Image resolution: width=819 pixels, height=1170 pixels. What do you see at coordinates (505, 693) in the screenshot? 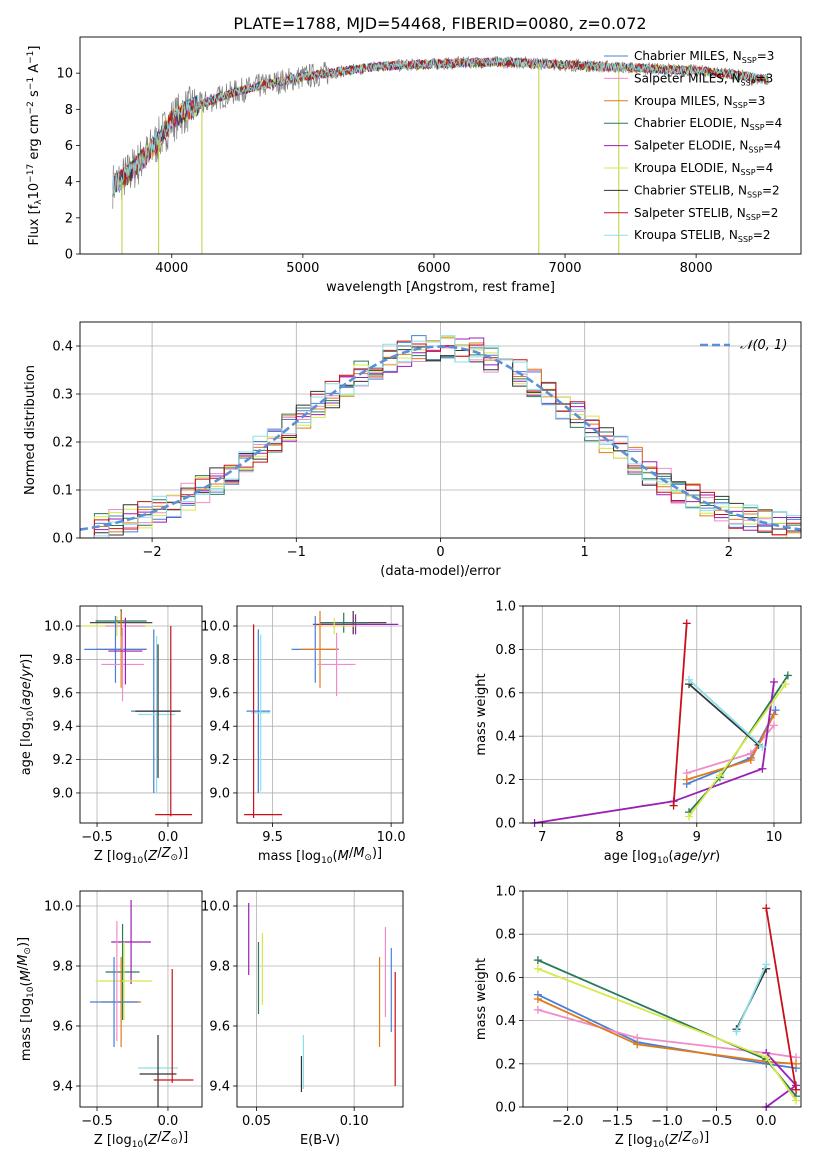
I see `weight_vs_age-ytick-label: 0.6` at bounding box center [505, 693].